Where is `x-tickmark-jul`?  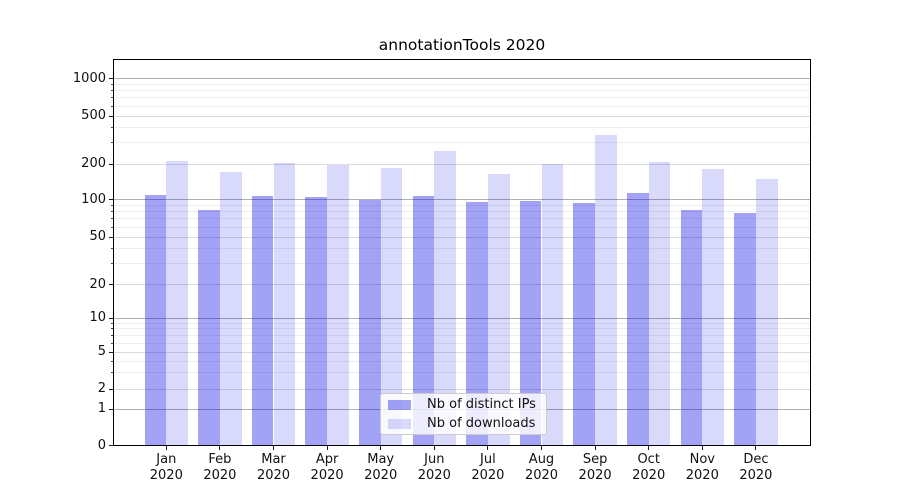
x-tickmark-jul is located at coordinates (488, 448).